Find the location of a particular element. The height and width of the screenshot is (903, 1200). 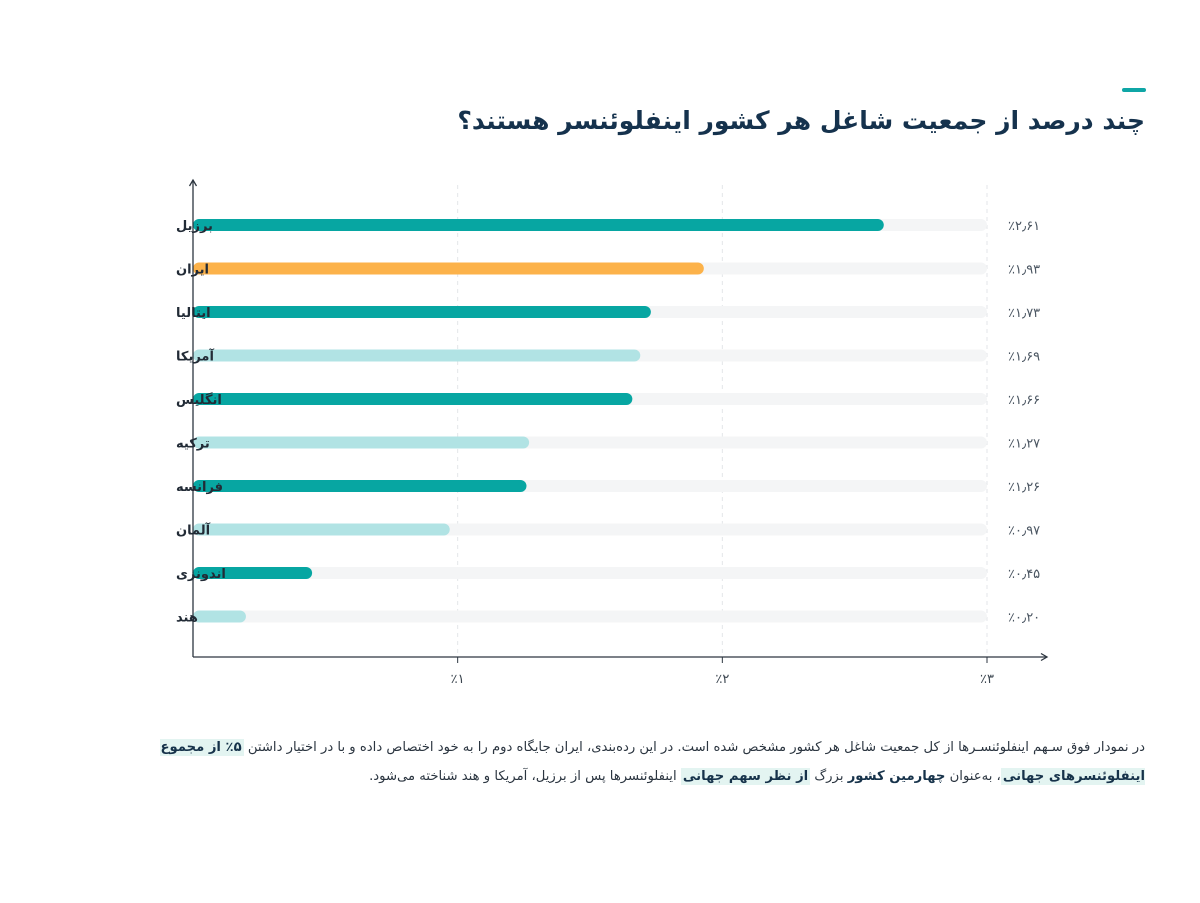

footnote-text-2: ، به‌عنوان is located at coordinates (973, 776).